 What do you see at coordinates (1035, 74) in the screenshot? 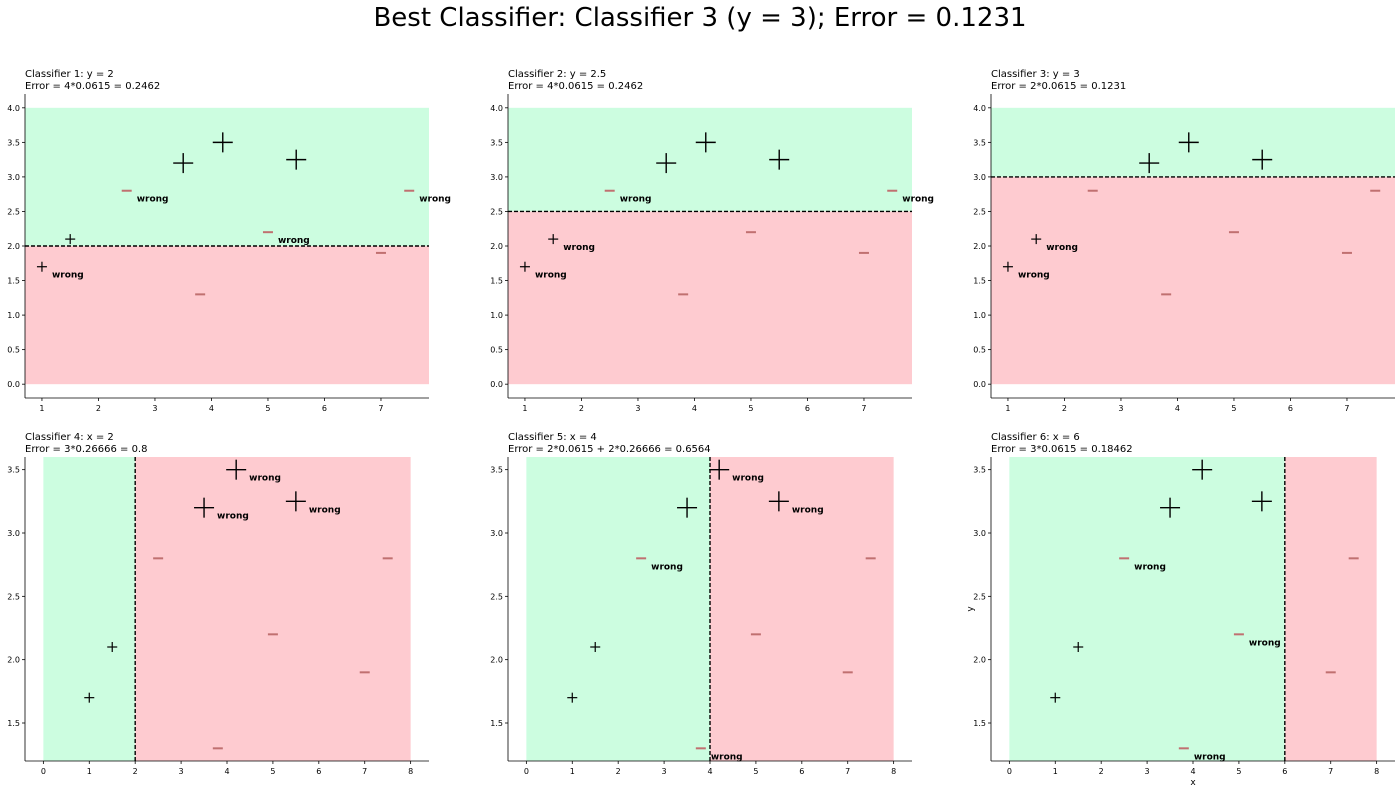
I see `subplot-title: Classifier 3: y = 3` at bounding box center [1035, 74].